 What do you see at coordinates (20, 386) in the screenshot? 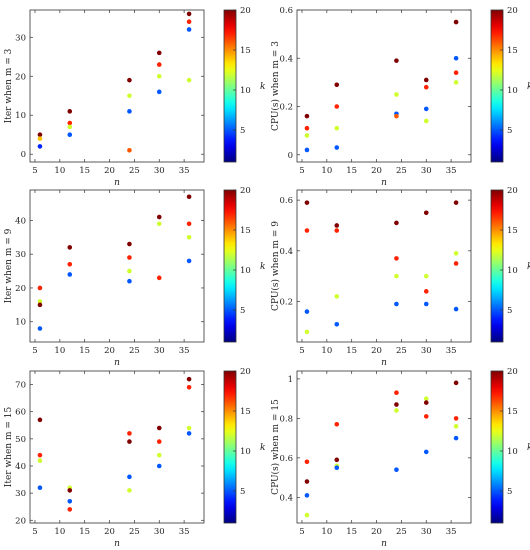
I see `y-tick-label: 70` at bounding box center [20, 386].